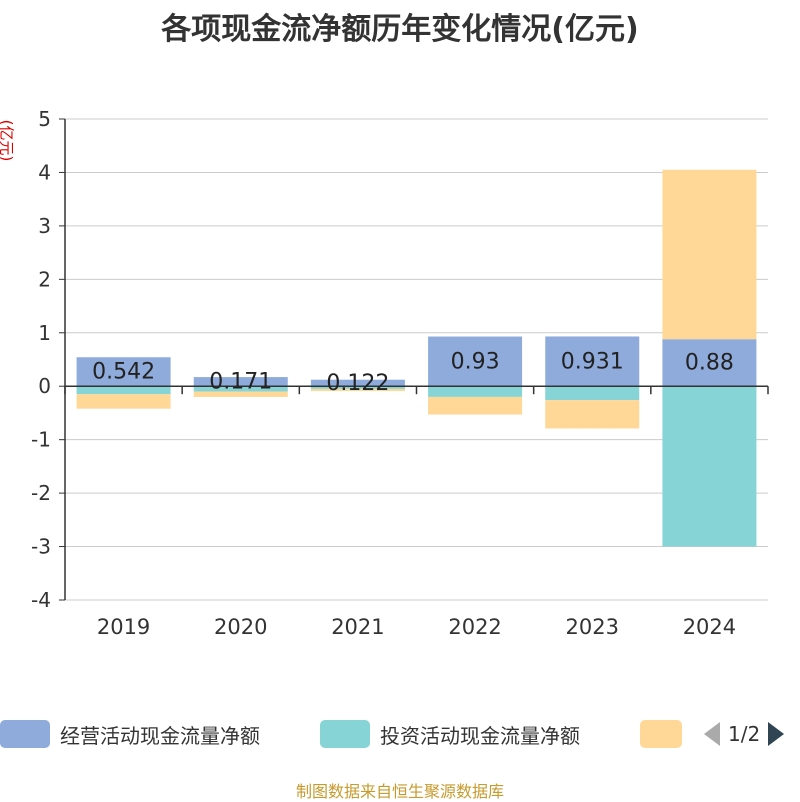 This screenshot has width=800, height=802. I want to click on legend-item-financing, so click(661, 734).